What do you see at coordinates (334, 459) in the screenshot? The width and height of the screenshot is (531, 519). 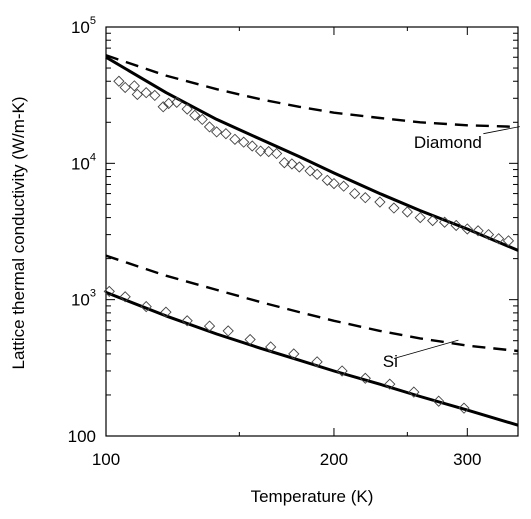 I see `x-tick-label: 200` at bounding box center [334, 459].